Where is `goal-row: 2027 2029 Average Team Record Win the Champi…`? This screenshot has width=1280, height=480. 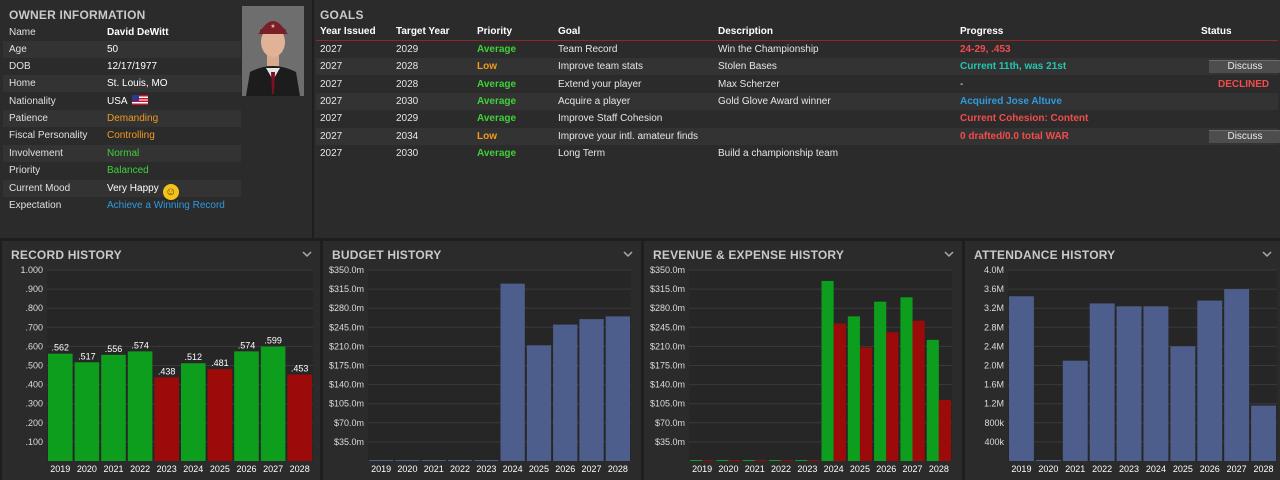 goal-row: 2027 2029 Average Team Record Win the Champi… is located at coordinates (797, 49).